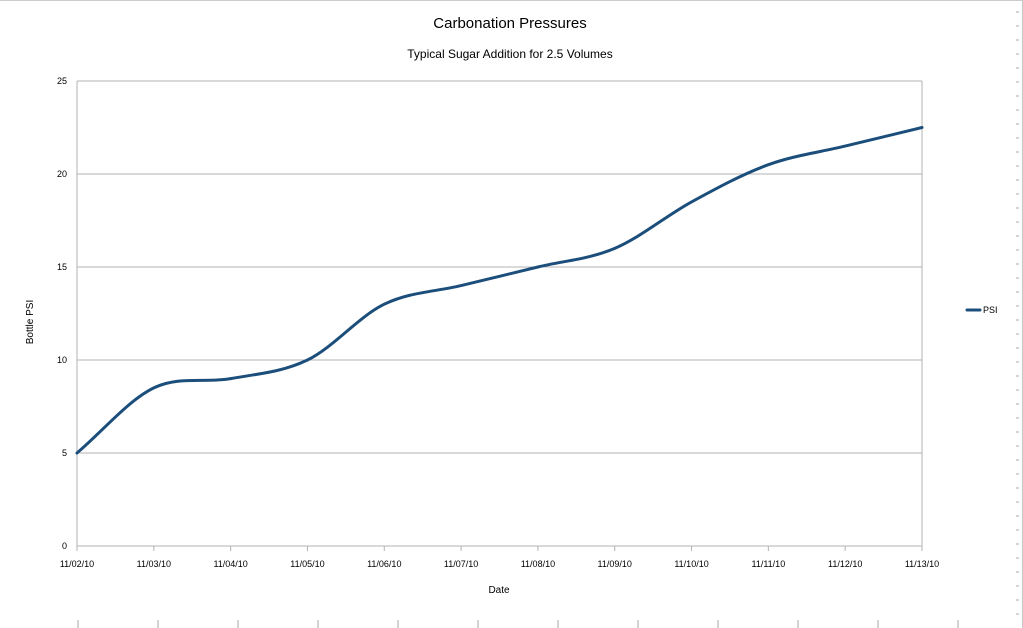  I want to click on x-tick-label: 11/02/10, so click(77, 564).